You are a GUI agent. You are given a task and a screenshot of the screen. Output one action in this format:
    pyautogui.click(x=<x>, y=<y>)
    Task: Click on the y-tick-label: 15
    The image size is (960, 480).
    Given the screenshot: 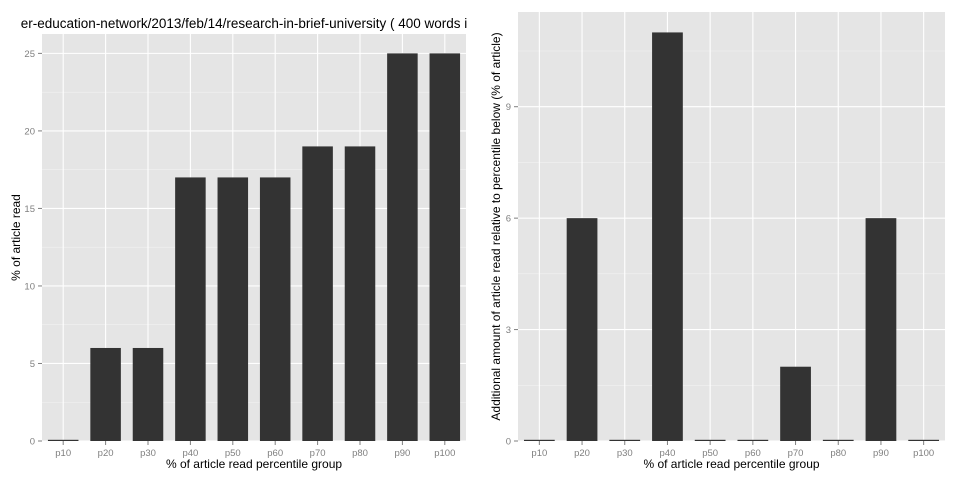 What is the action you would take?
    pyautogui.click(x=29, y=209)
    